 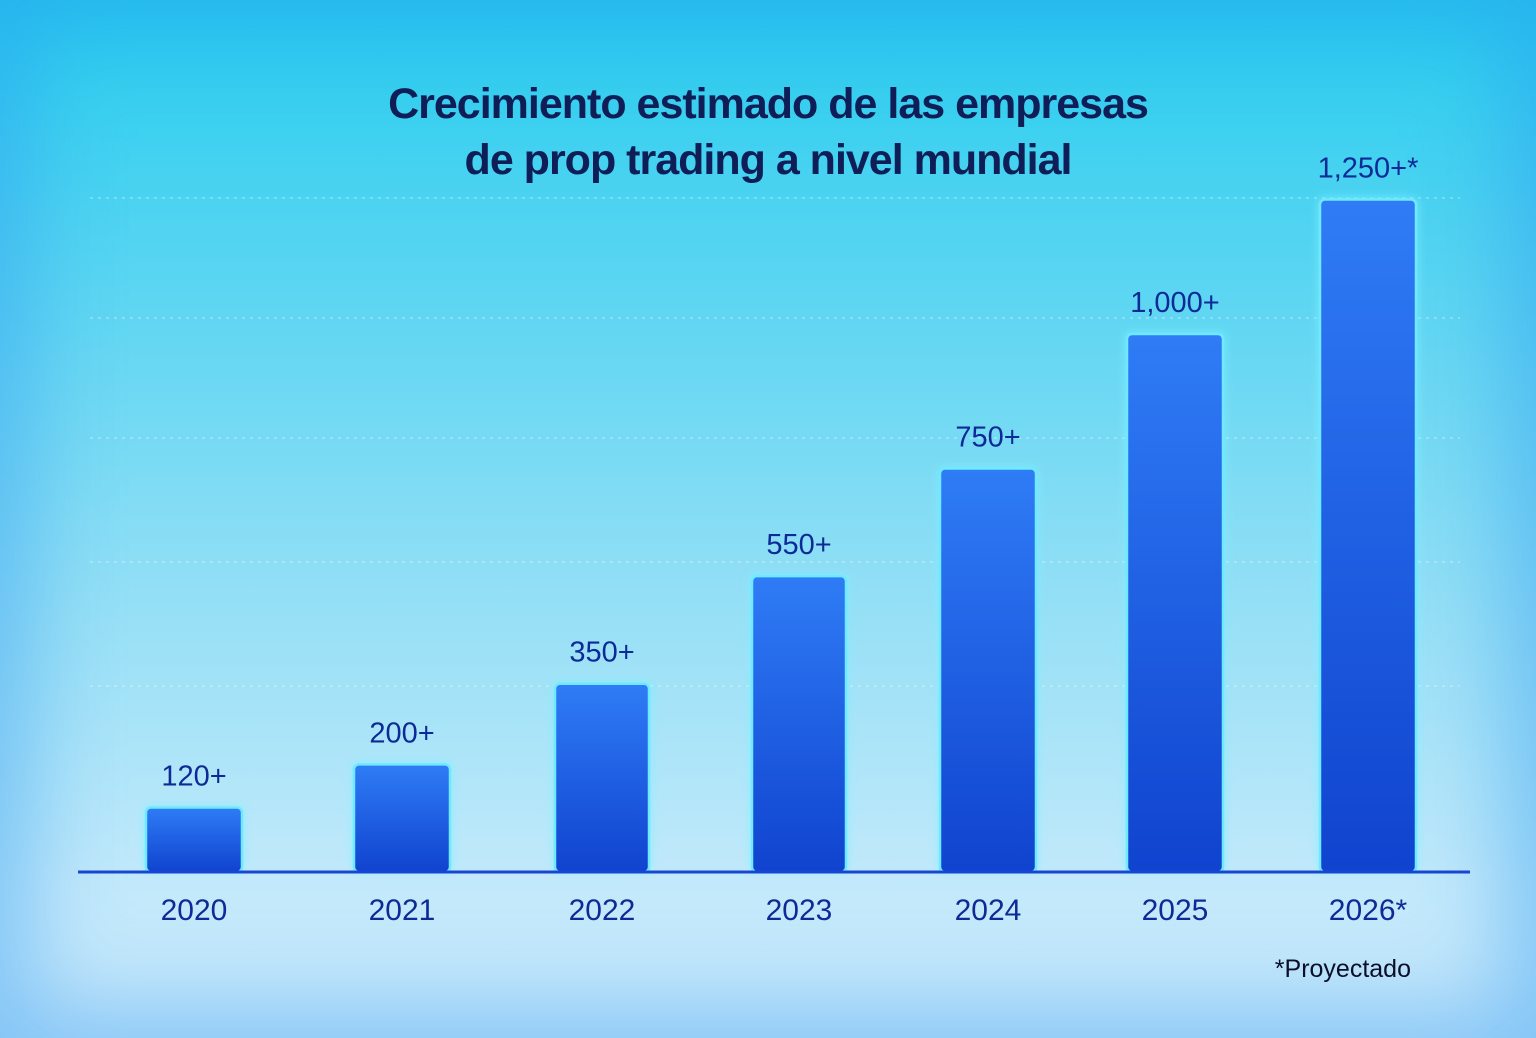 I want to click on bar-data-label: 1,000+, so click(x=1175, y=303).